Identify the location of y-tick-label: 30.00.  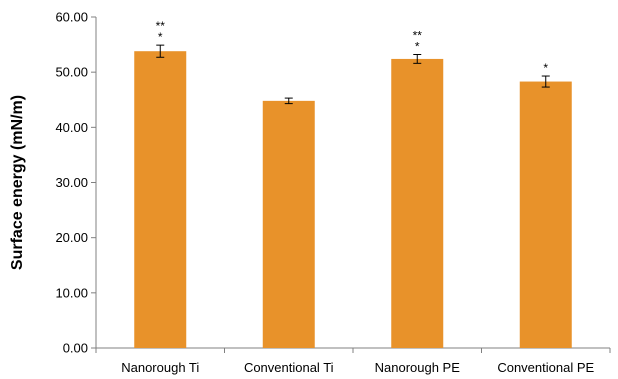
(71, 182).